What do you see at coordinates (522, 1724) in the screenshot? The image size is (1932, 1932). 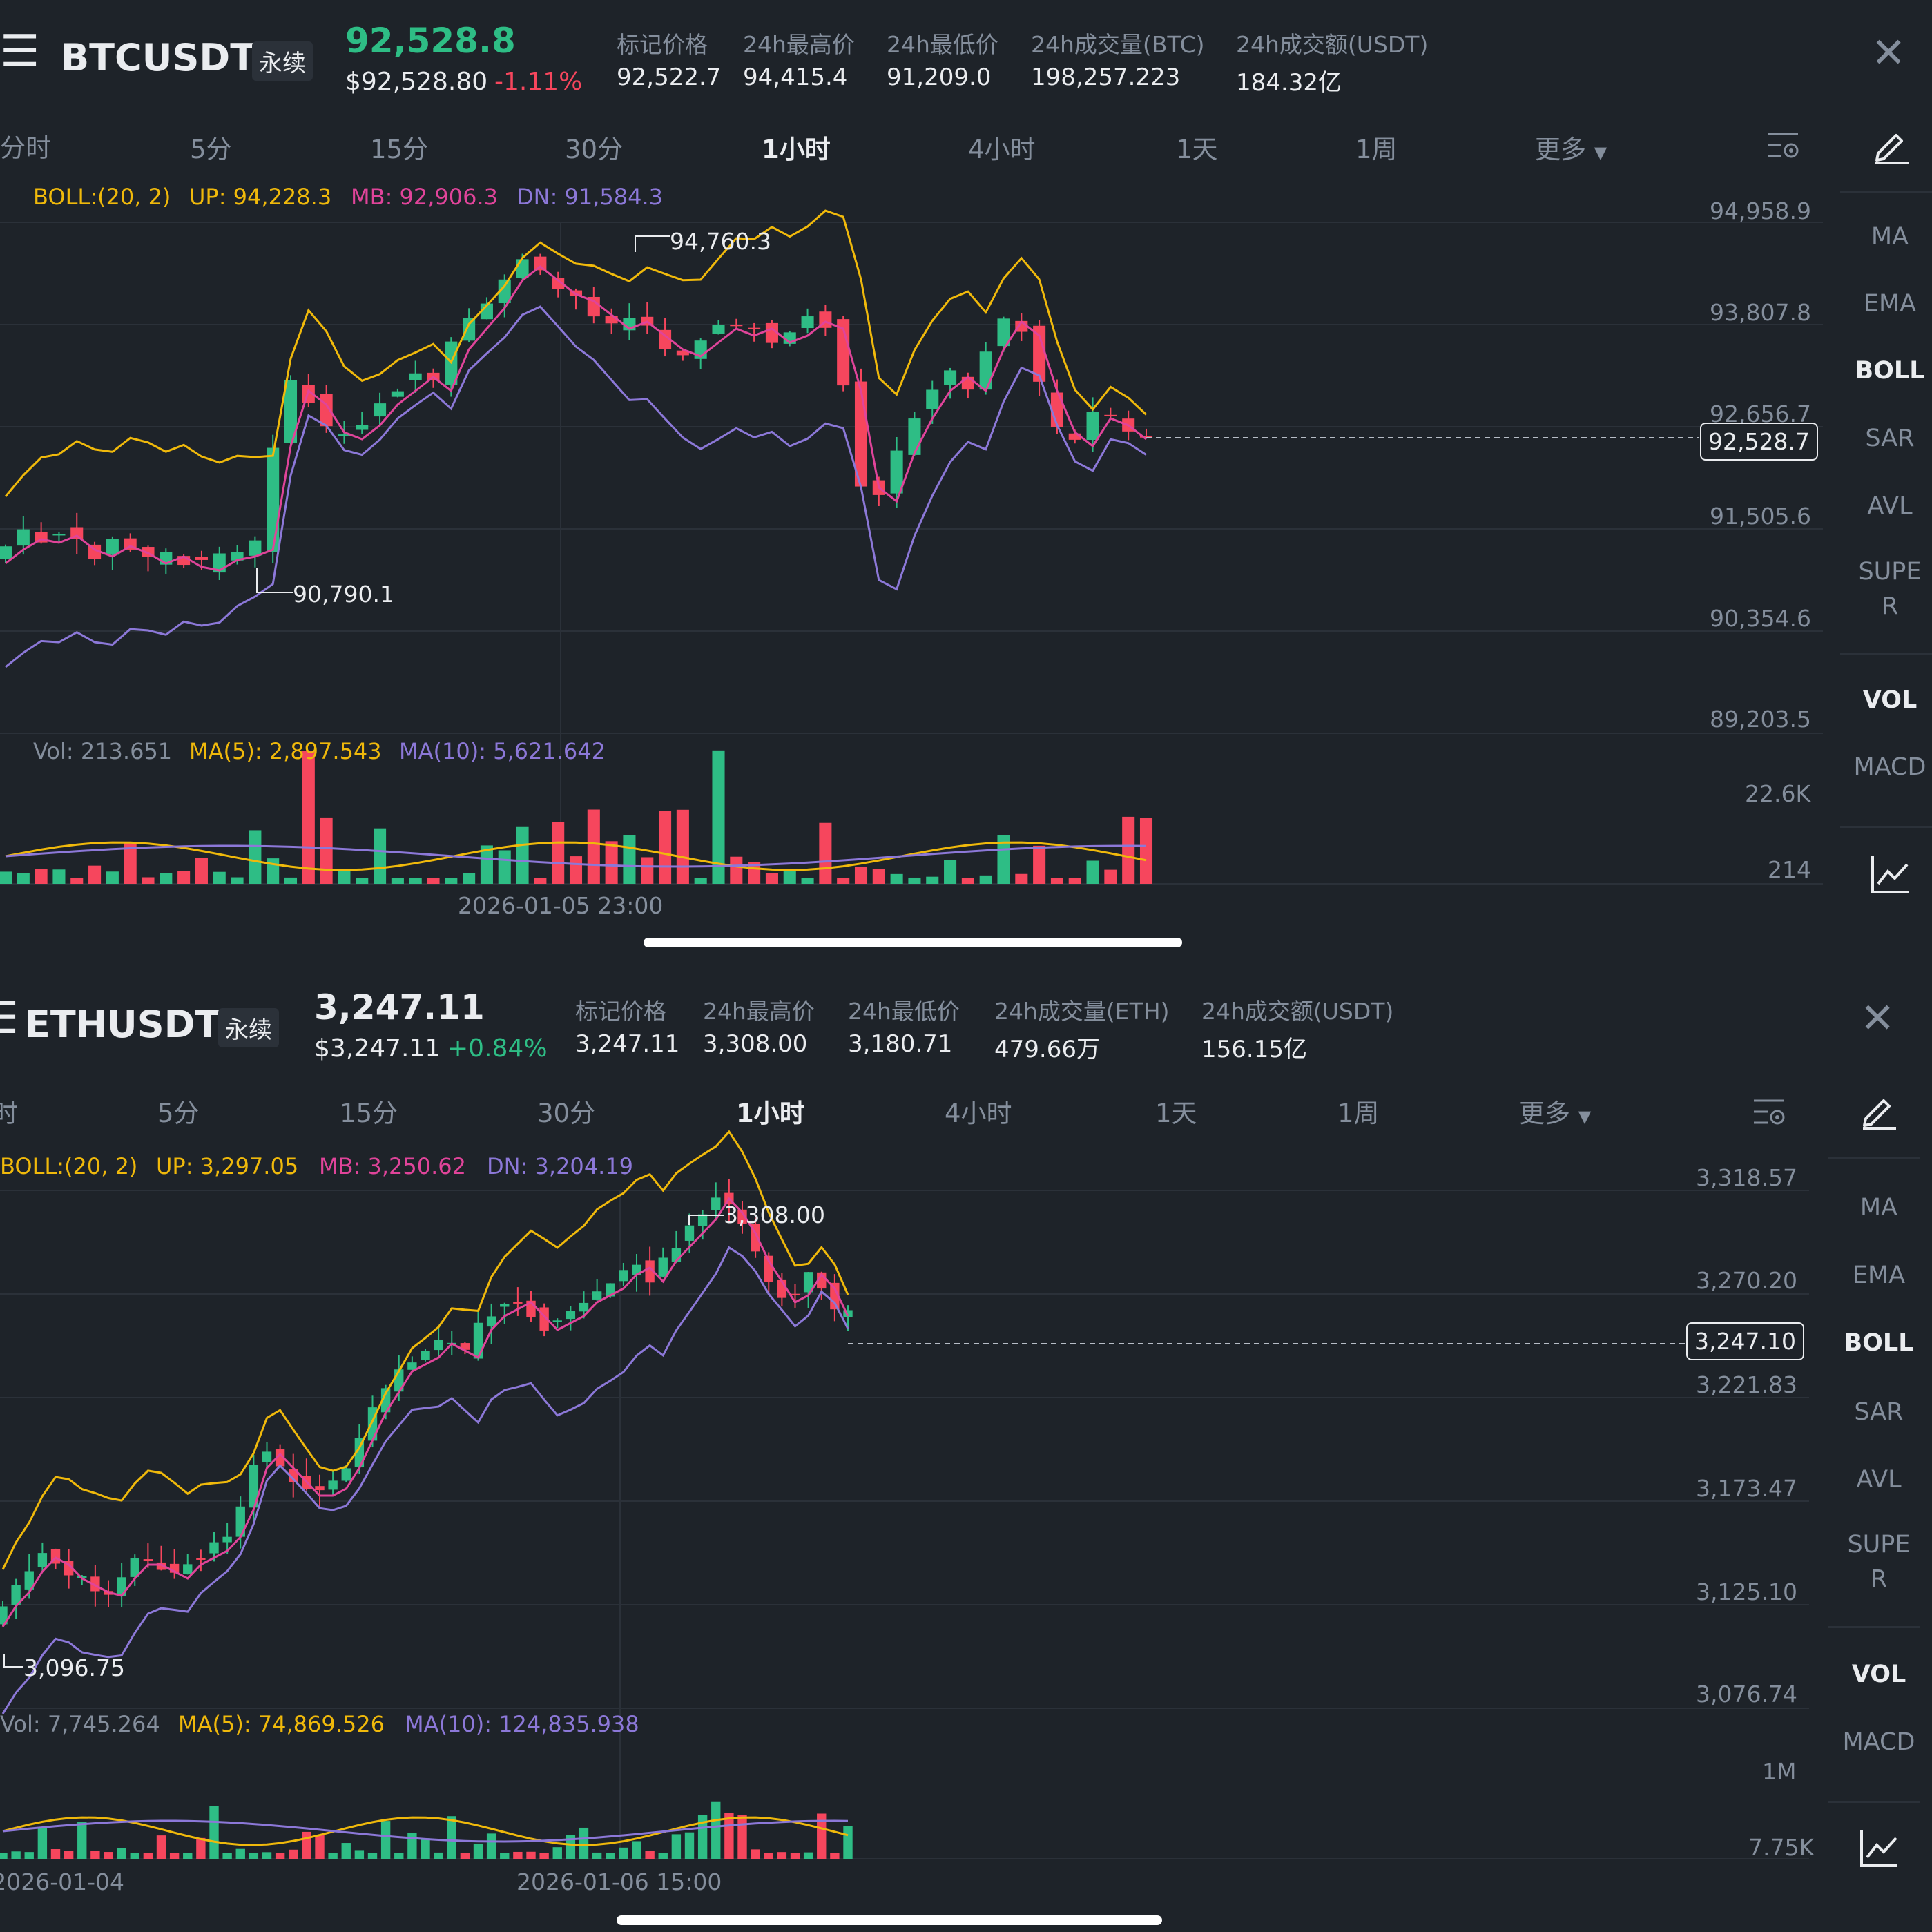 I see `vol-ma10: MA(10): 124,835.938` at bounding box center [522, 1724].